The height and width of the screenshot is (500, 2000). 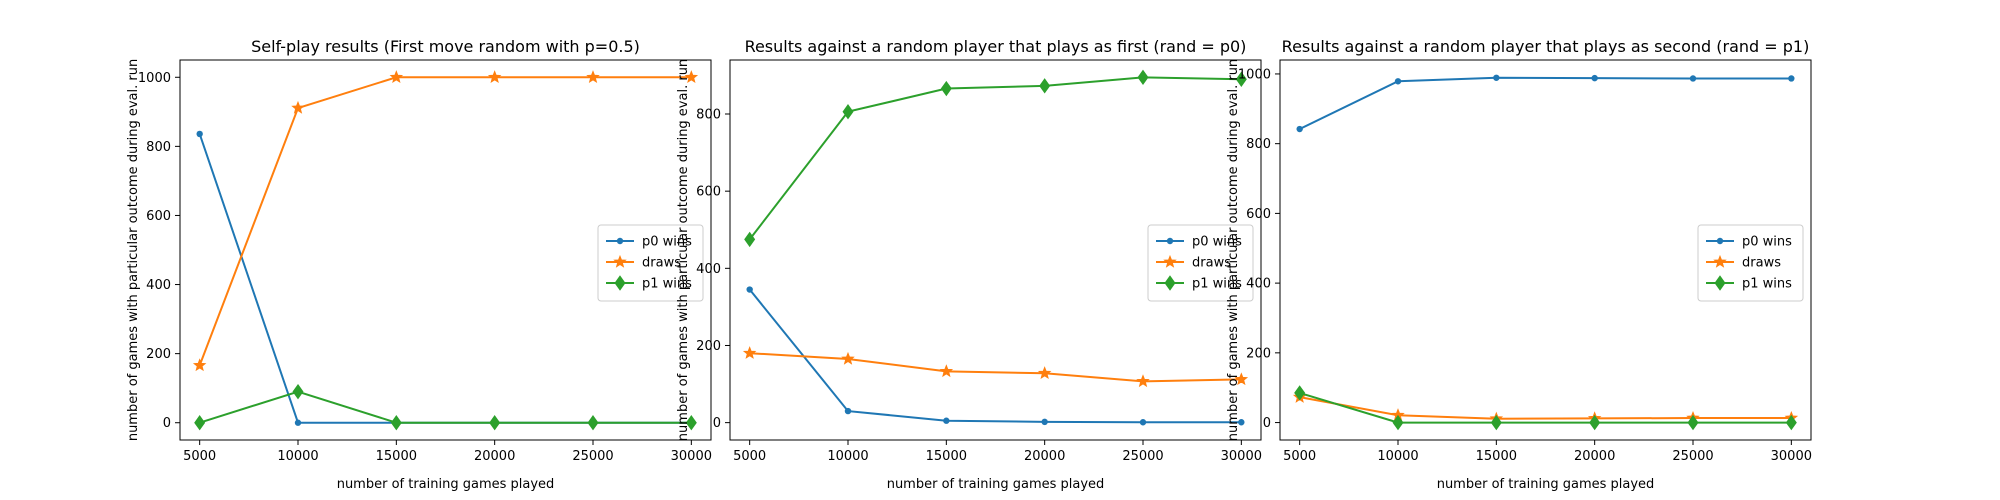 I want to click on series-p1-wins, so click(x=995, y=158).